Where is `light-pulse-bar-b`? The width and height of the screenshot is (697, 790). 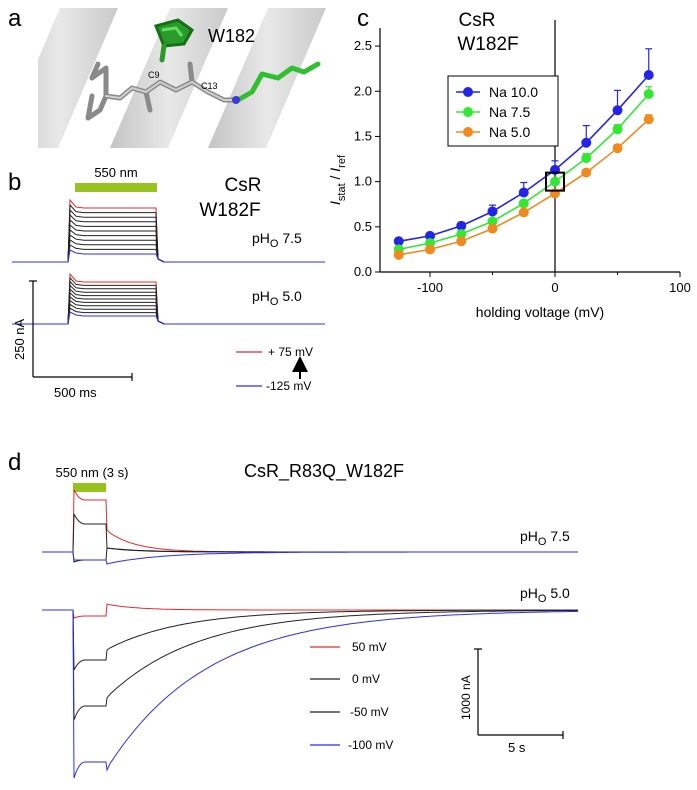
light-pulse-bar-b is located at coordinates (116, 187).